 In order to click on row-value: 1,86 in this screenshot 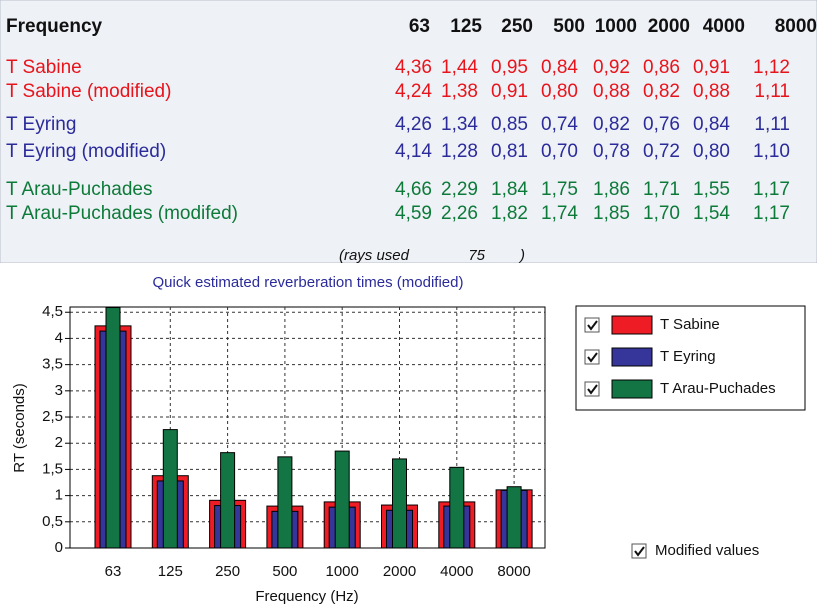, I will do `click(611, 189)`.